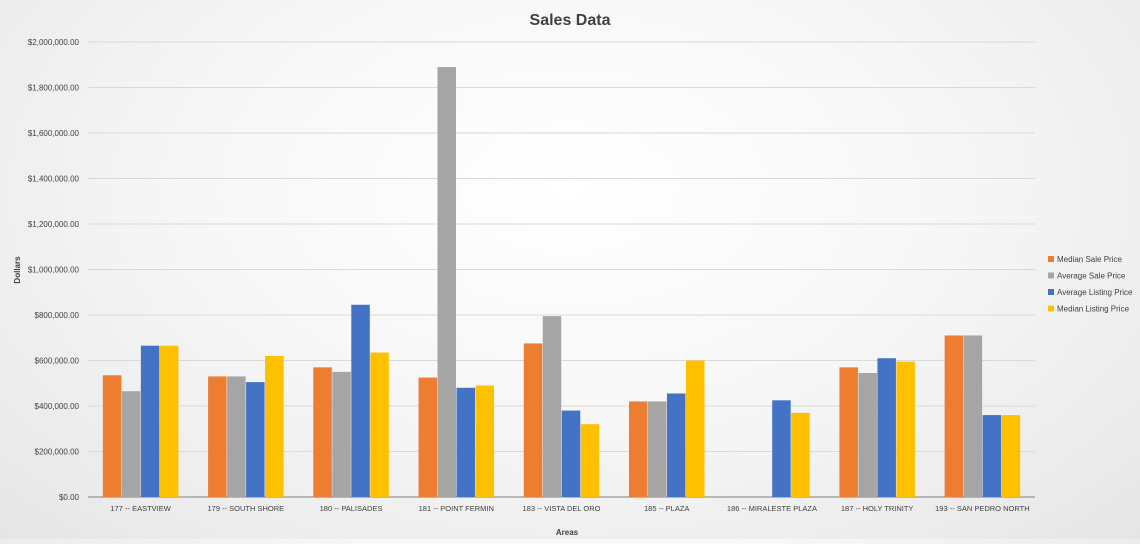 The height and width of the screenshot is (544, 1140). What do you see at coordinates (57, 452) in the screenshot?
I see `y-tick-label: $200,000.00` at bounding box center [57, 452].